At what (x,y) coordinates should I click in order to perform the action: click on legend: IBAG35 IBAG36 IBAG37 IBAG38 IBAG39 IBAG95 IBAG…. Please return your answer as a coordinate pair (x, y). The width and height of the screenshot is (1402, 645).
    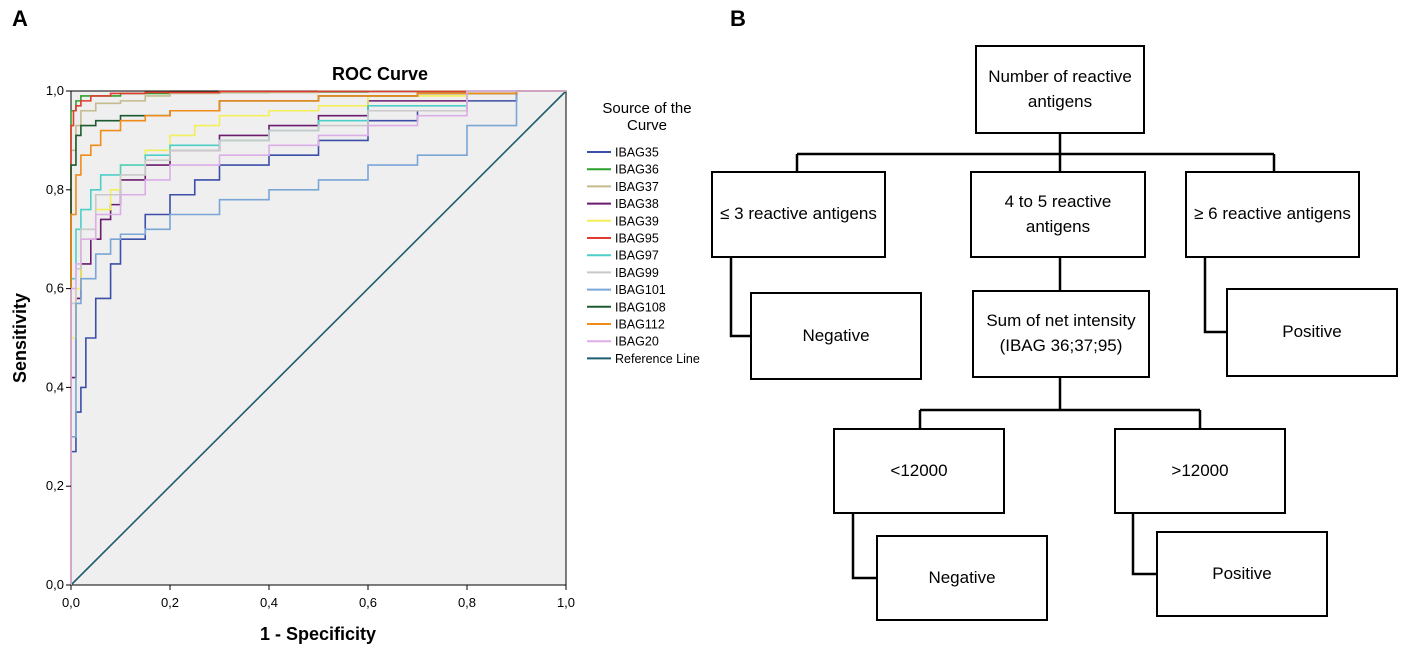
    Looking at the image, I should click on (643, 256).